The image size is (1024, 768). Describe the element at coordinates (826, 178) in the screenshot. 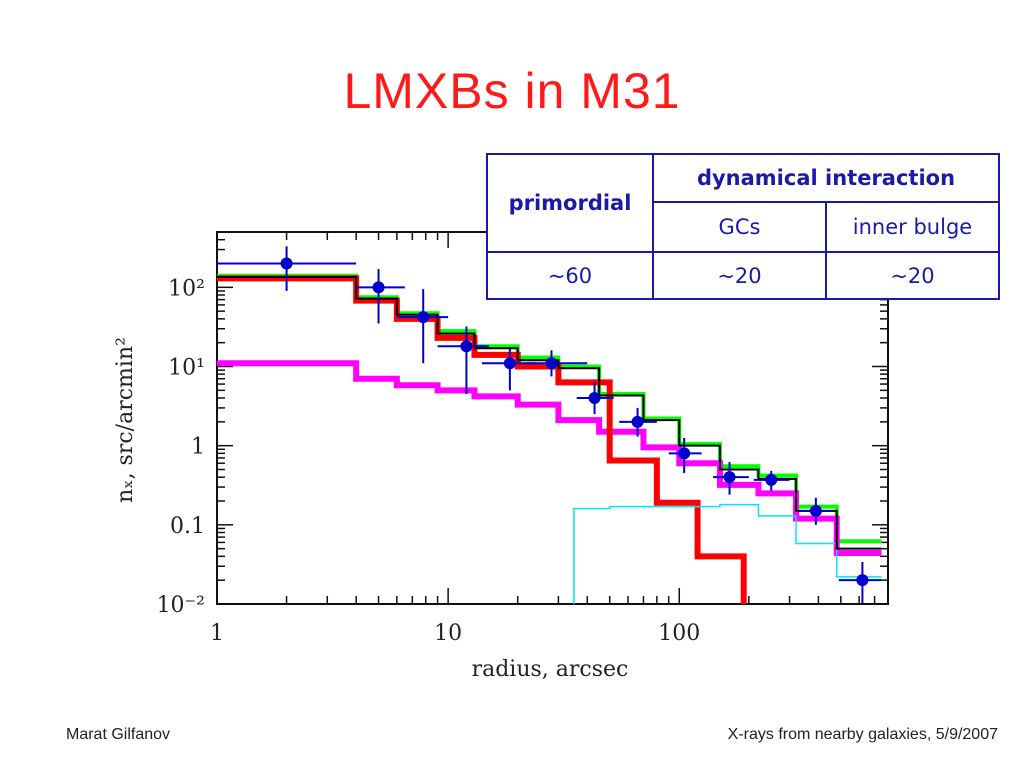

I see `table-header-dynamical: dynamical interaction` at that location.